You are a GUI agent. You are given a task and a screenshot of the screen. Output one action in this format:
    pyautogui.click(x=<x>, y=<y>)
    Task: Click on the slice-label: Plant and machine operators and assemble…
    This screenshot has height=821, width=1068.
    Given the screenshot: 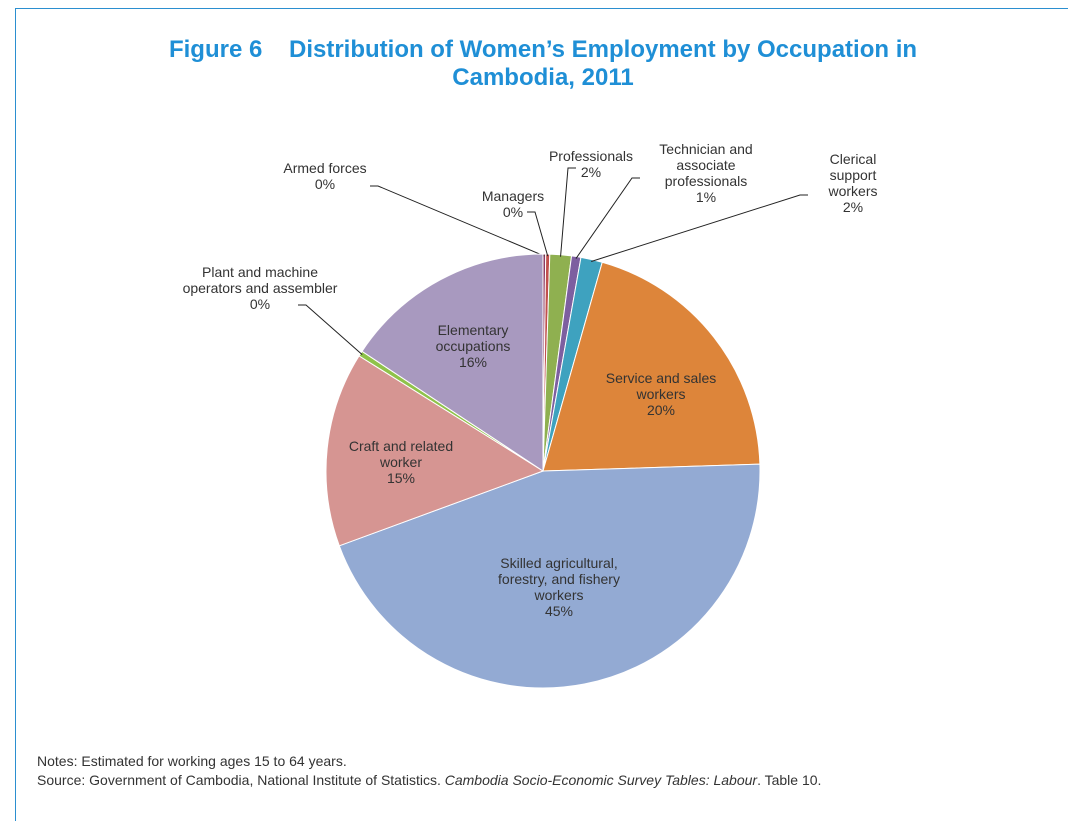 What is the action you would take?
    pyautogui.click(x=260, y=288)
    